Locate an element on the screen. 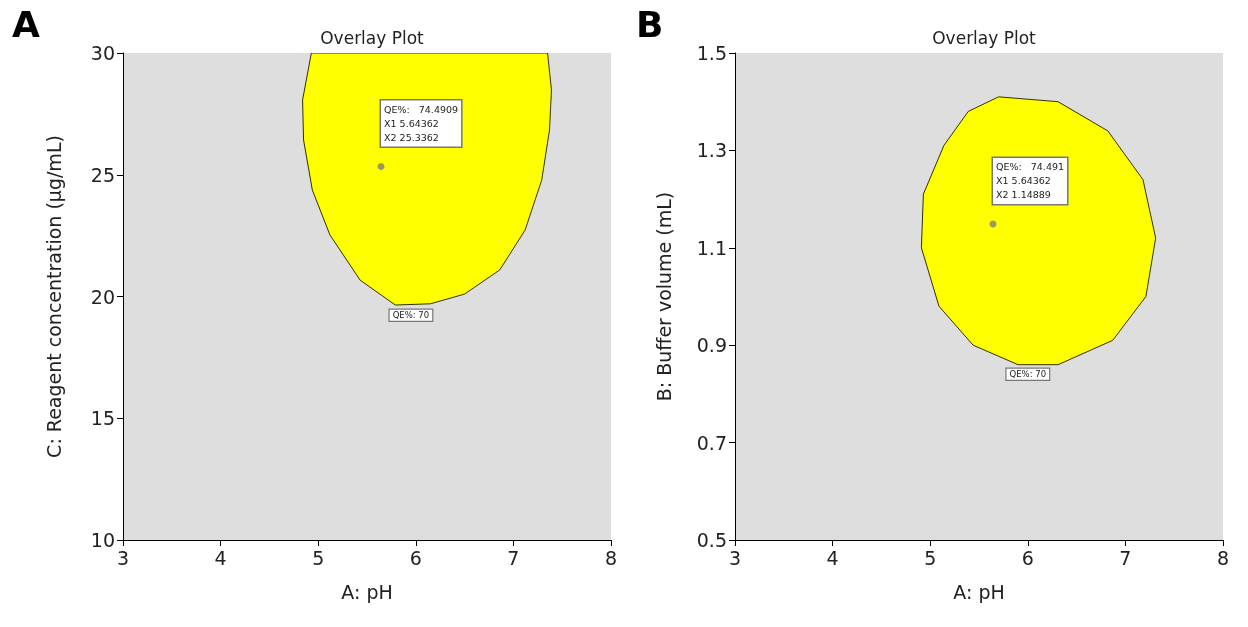 The width and height of the screenshot is (1248, 627). y-axis-title: C: Reagent concentration (µg/mL) is located at coordinates (53, 296).